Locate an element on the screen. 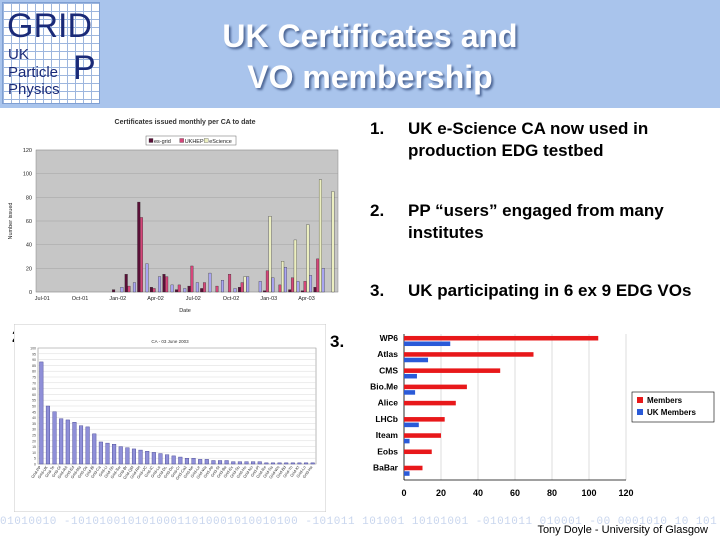 The width and height of the screenshot is (720, 540). chart2-y-tick-label: 0 is located at coordinates (35, 465).